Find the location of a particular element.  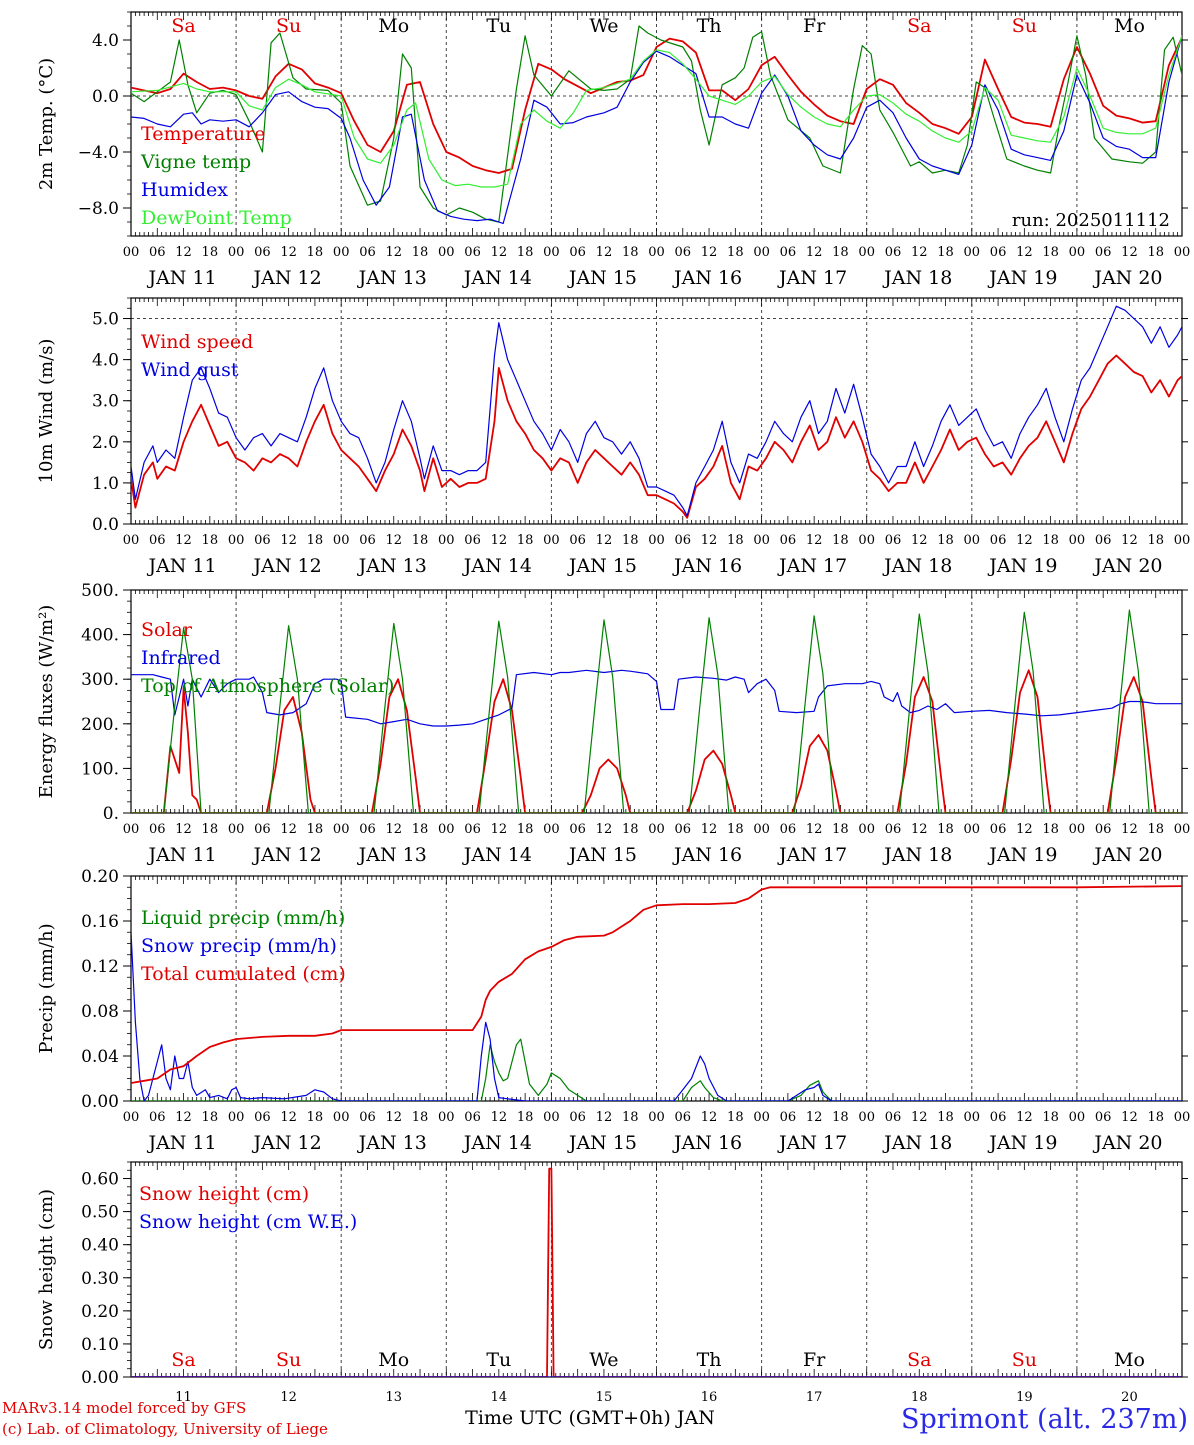

x-day-number: 18 is located at coordinates (919, 1397).